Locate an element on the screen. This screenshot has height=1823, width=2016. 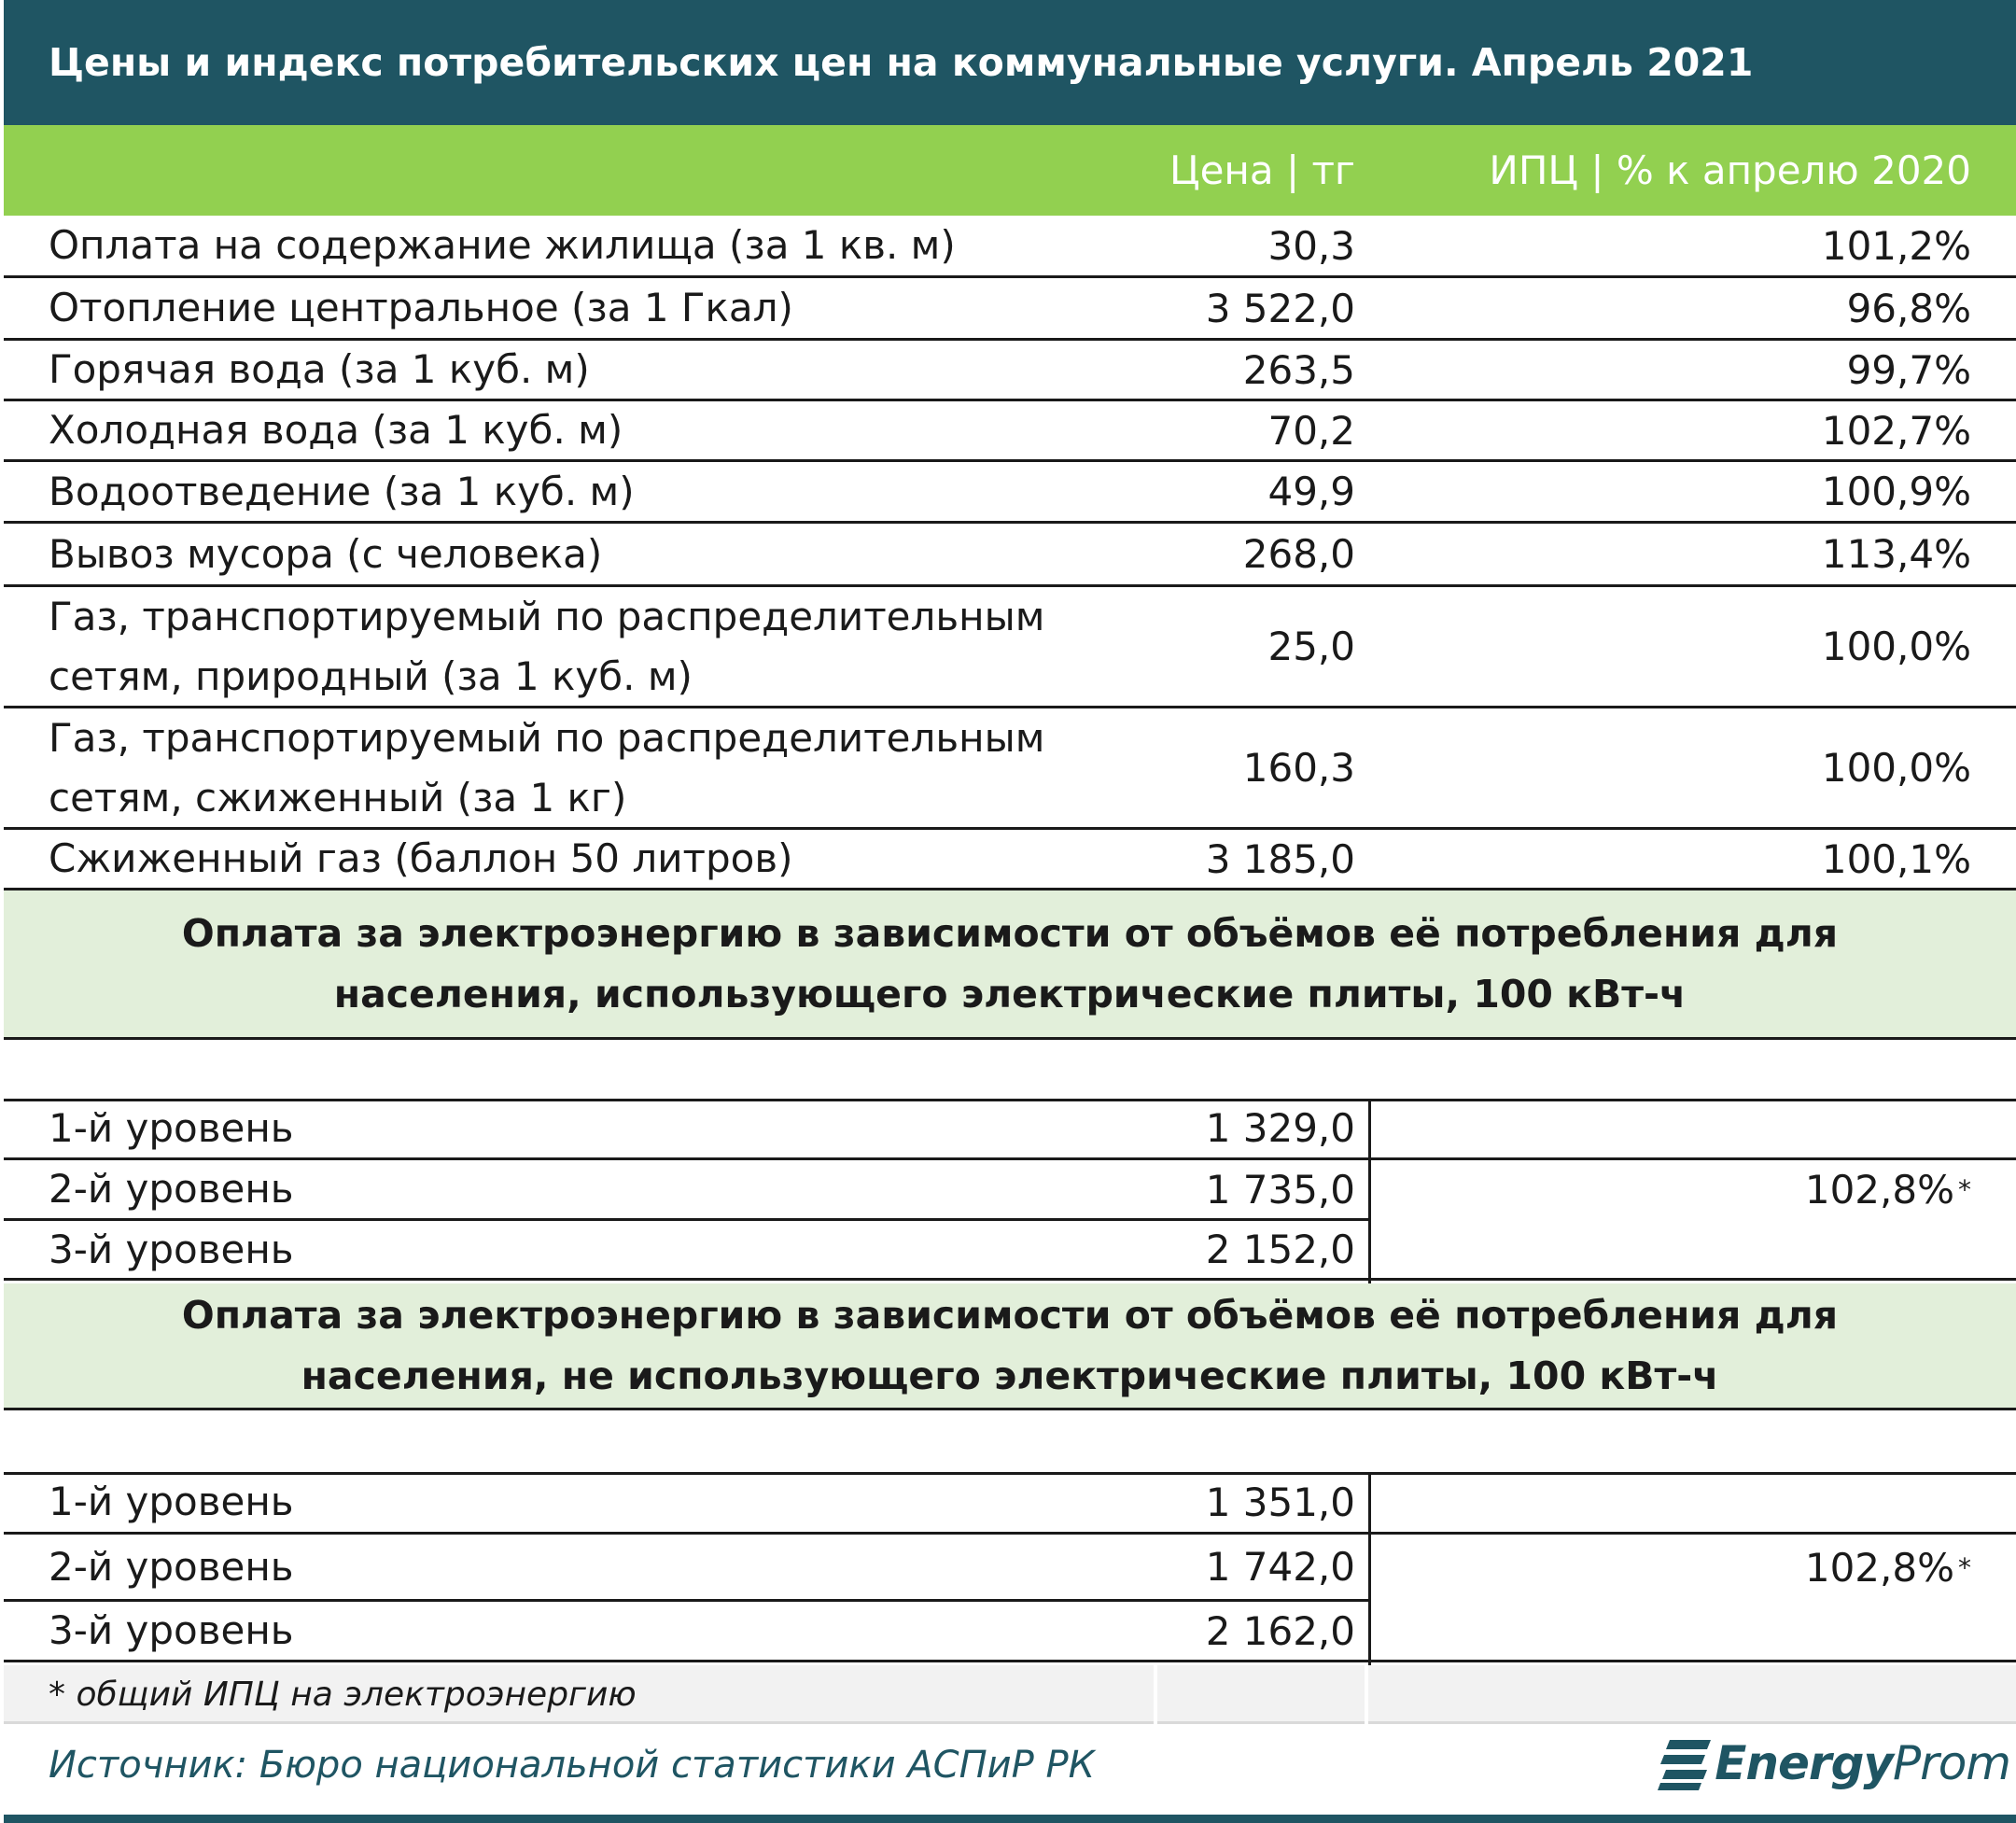
level-price: 1 351,0 is located at coordinates (1280, 1502).